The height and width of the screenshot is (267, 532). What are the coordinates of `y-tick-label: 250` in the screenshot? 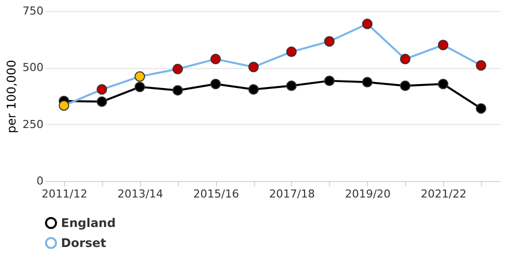 It's located at (33, 124).